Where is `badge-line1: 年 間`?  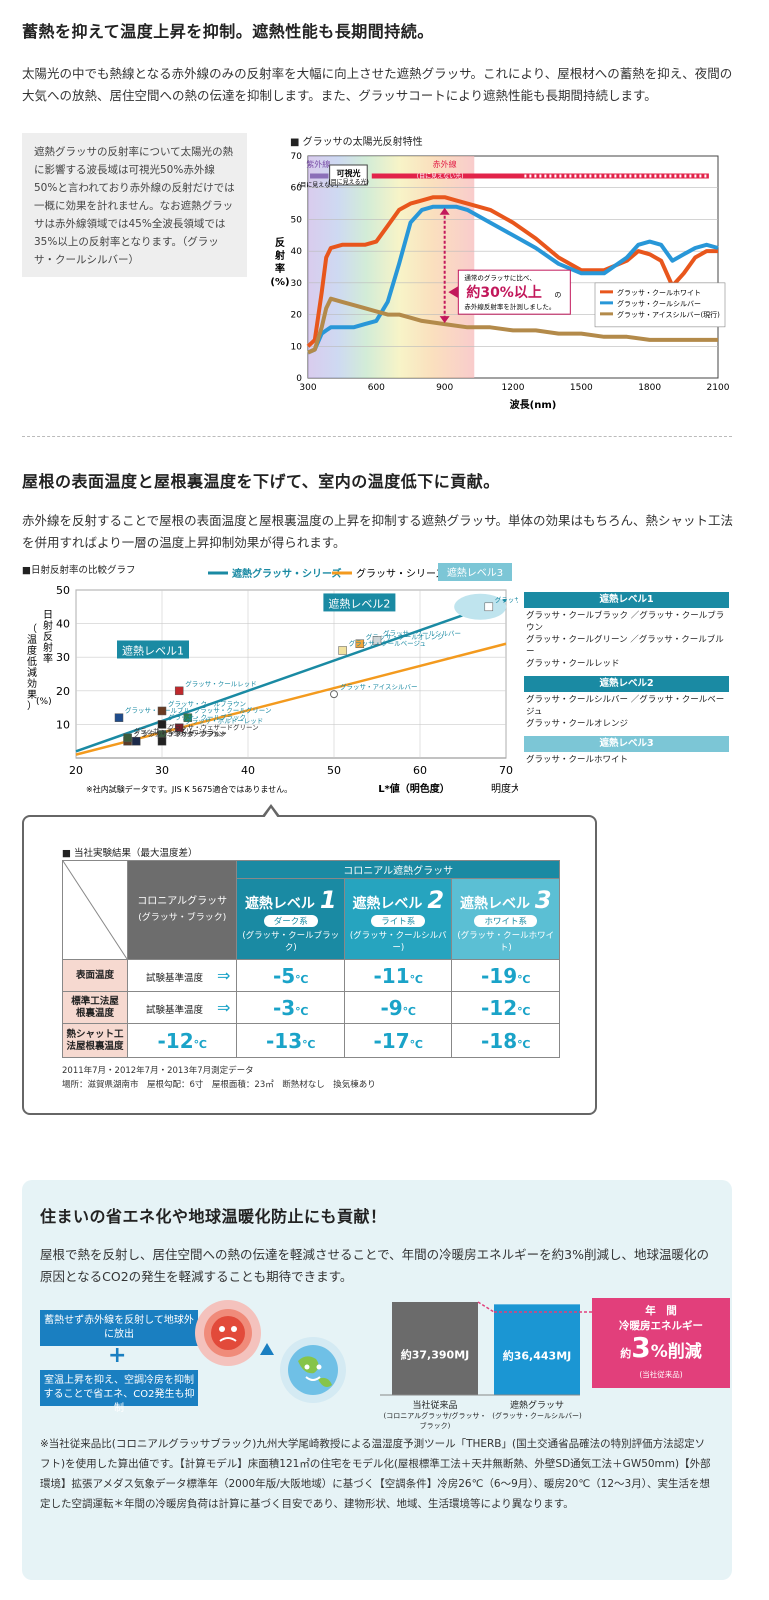
badge-line1: 年 間 is located at coordinates (661, 1311).